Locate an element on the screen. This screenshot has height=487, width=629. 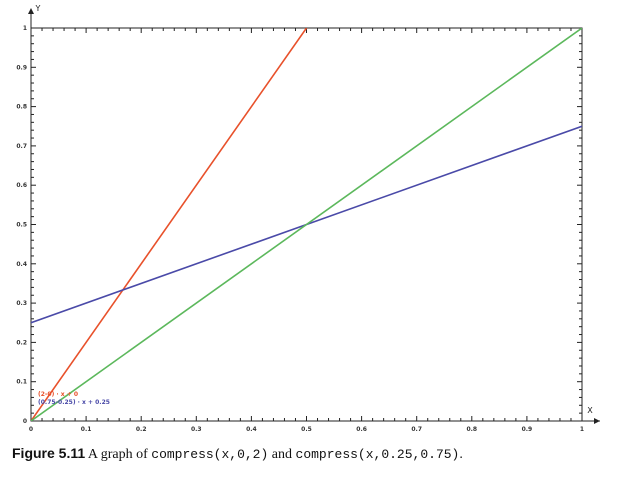
x-tick-label: 0 is located at coordinates (31, 429).